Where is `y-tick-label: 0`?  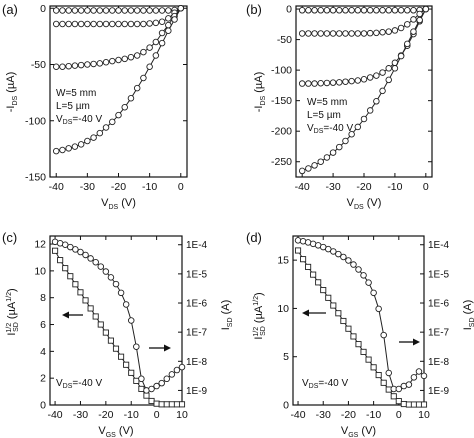
y-tick-label: 0 is located at coordinates (289, 10).